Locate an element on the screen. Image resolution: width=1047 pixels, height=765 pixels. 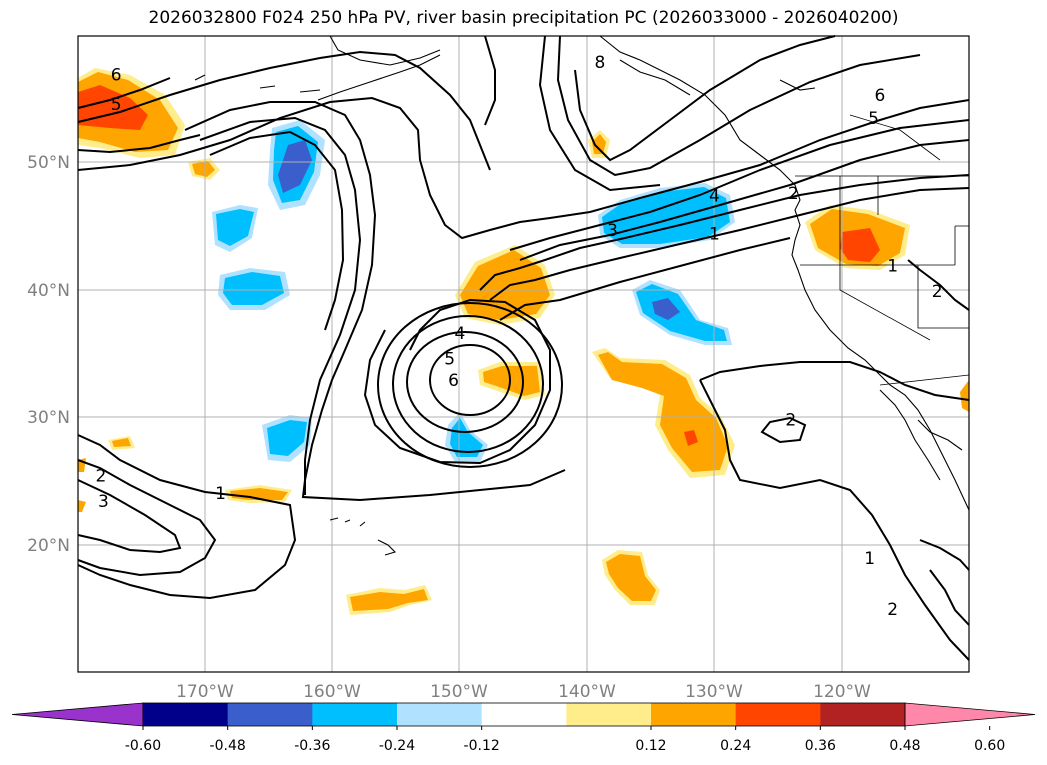
longitude-labels: 170°W 160°W 150°W 140°W 130°W 120°W is located at coordinates (523, 692).